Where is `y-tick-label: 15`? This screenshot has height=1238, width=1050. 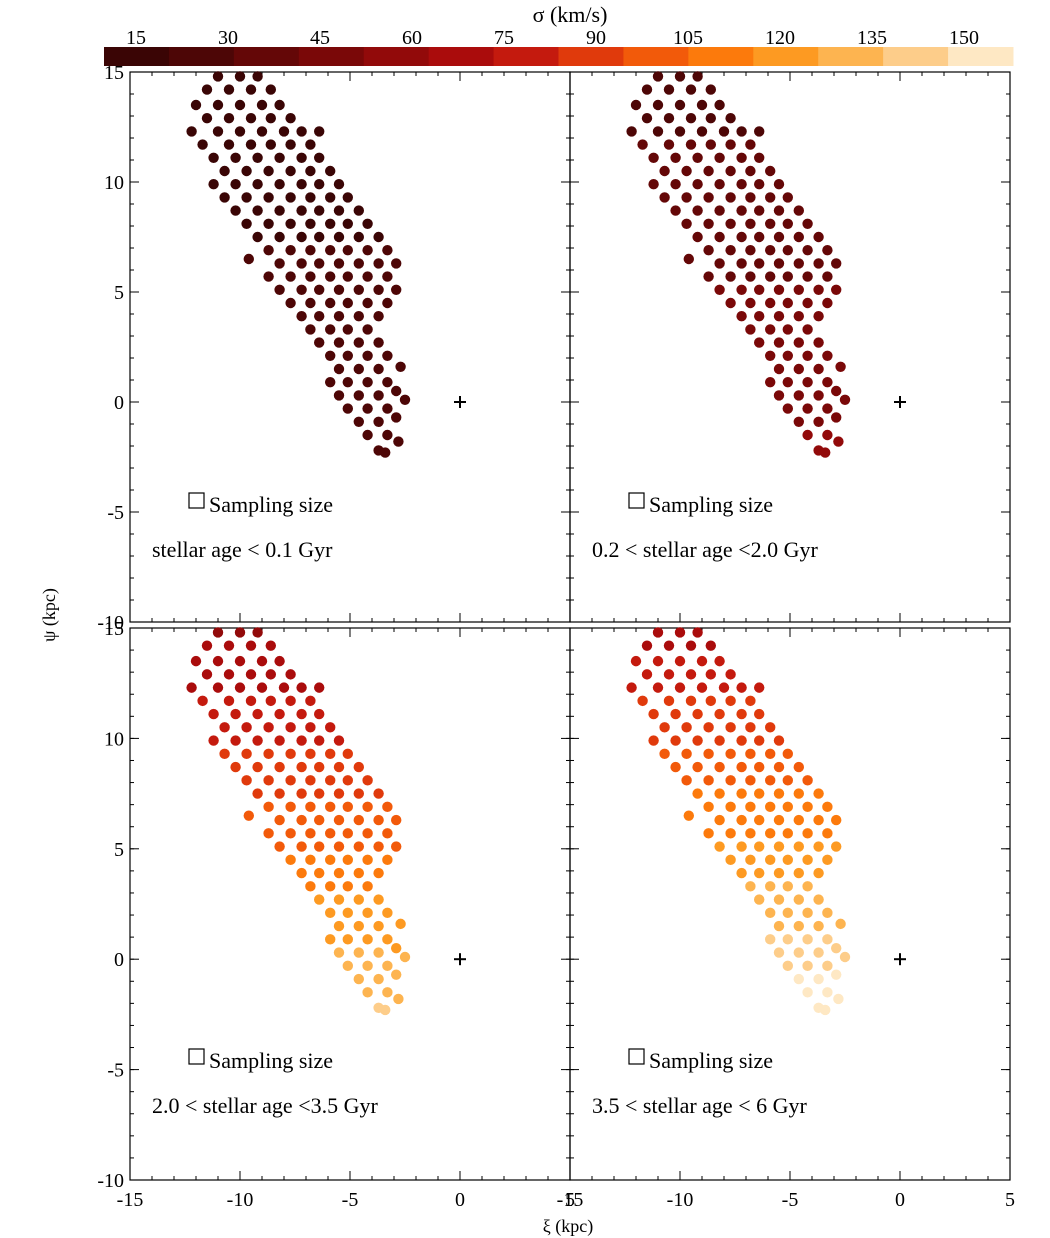 y-tick-label: 15 is located at coordinates (114, 73).